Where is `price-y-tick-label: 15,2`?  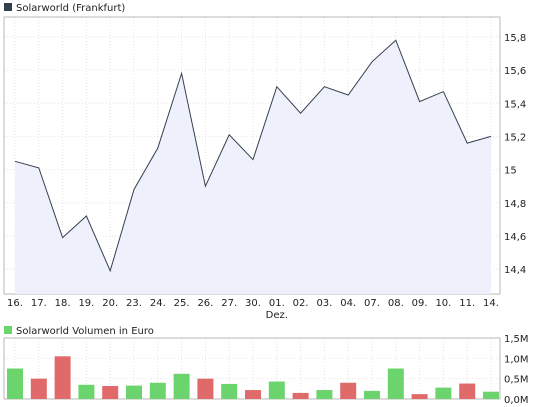 price-y-tick-label: 15,2 is located at coordinates (515, 137).